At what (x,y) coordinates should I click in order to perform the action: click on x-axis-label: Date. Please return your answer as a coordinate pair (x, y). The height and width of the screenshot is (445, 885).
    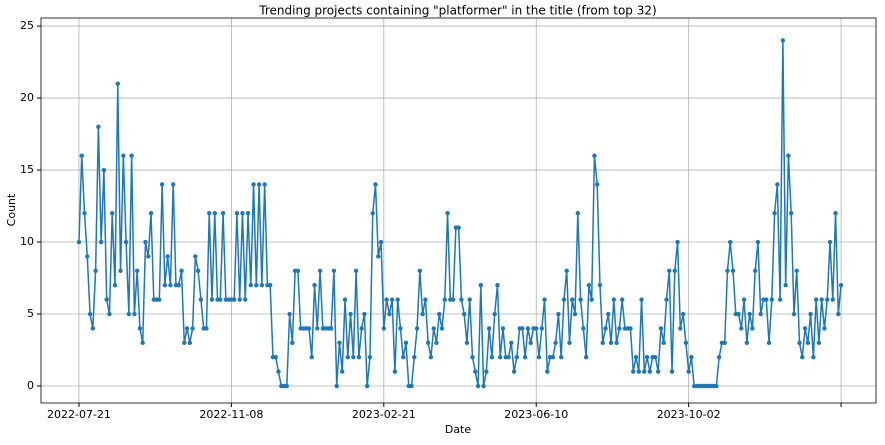
    Looking at the image, I should click on (458, 429).